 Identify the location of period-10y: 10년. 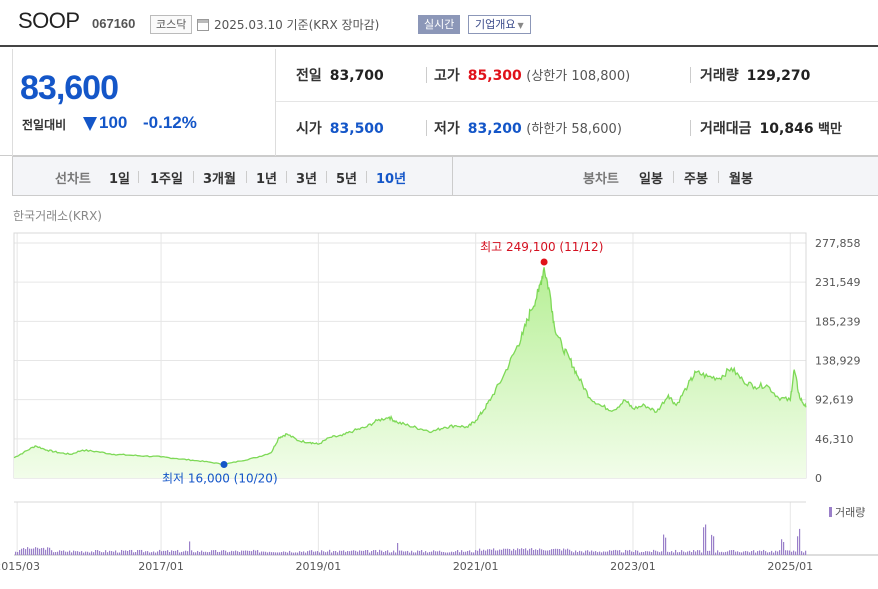
(391, 179).